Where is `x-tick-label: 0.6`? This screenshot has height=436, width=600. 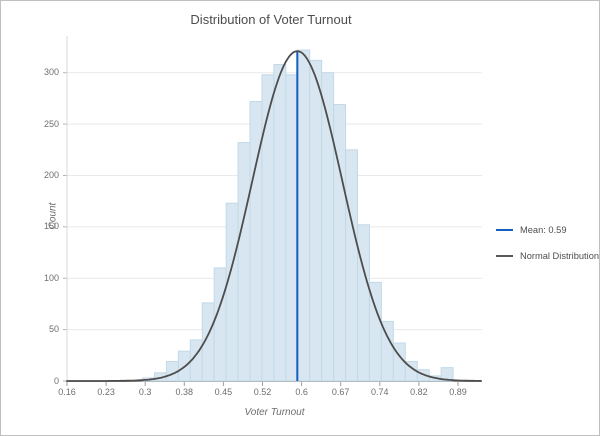
x-tick-label: 0.6 is located at coordinates (301, 392).